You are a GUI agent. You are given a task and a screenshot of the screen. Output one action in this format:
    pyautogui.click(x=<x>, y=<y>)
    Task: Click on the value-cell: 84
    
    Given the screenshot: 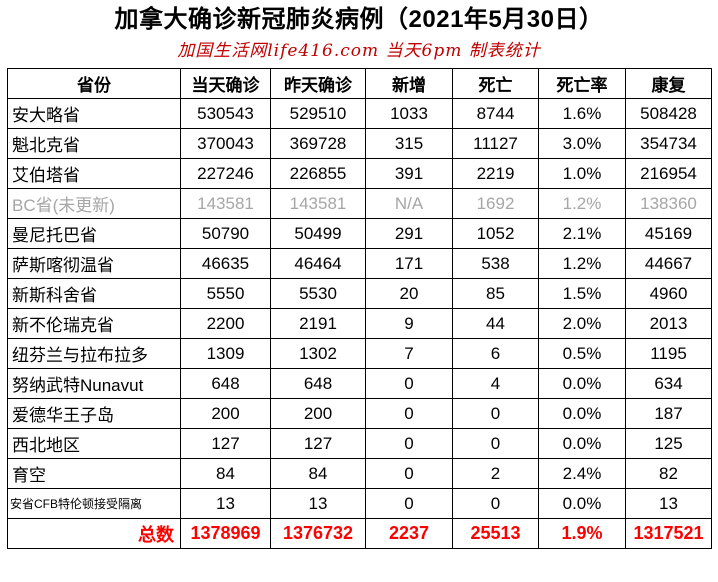 What is the action you would take?
    pyautogui.click(x=225, y=473)
    